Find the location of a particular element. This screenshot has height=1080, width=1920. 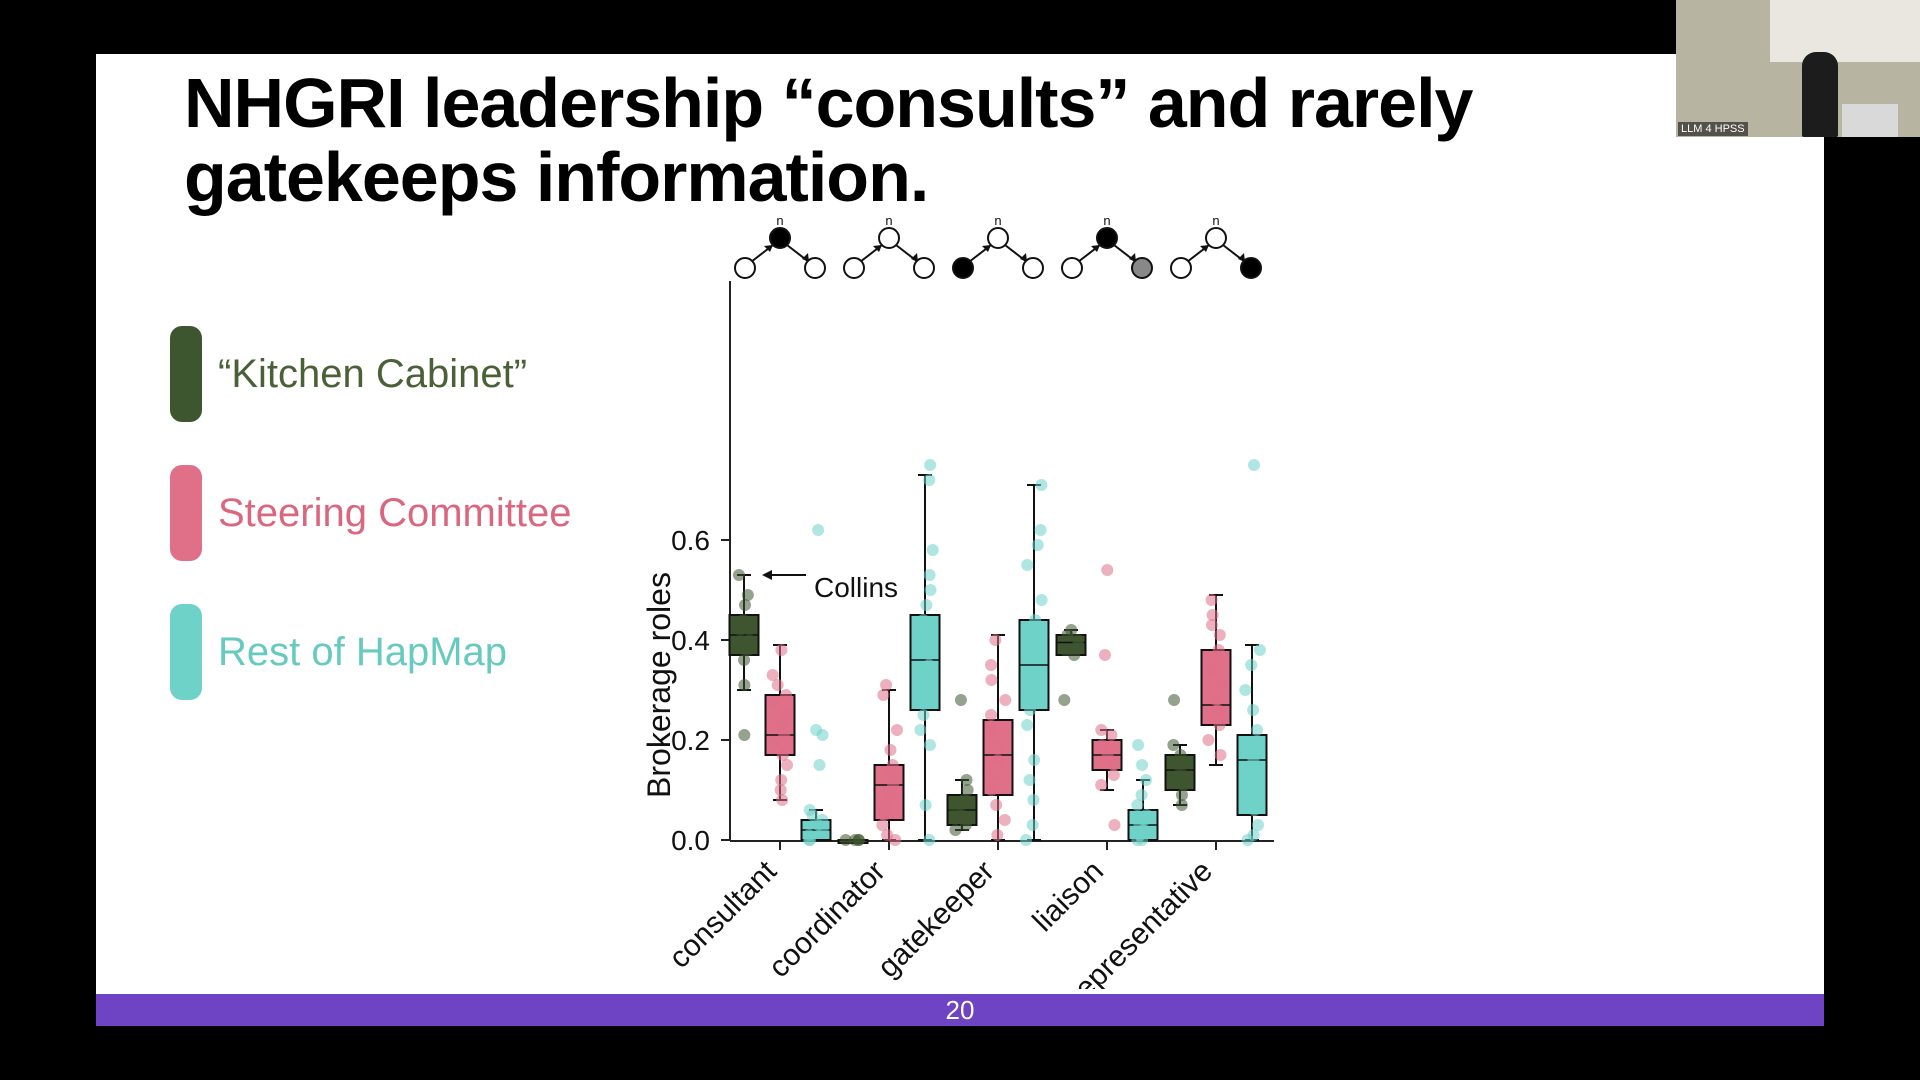

webcam-label: LLM 4 HPSS is located at coordinates (1713, 129).